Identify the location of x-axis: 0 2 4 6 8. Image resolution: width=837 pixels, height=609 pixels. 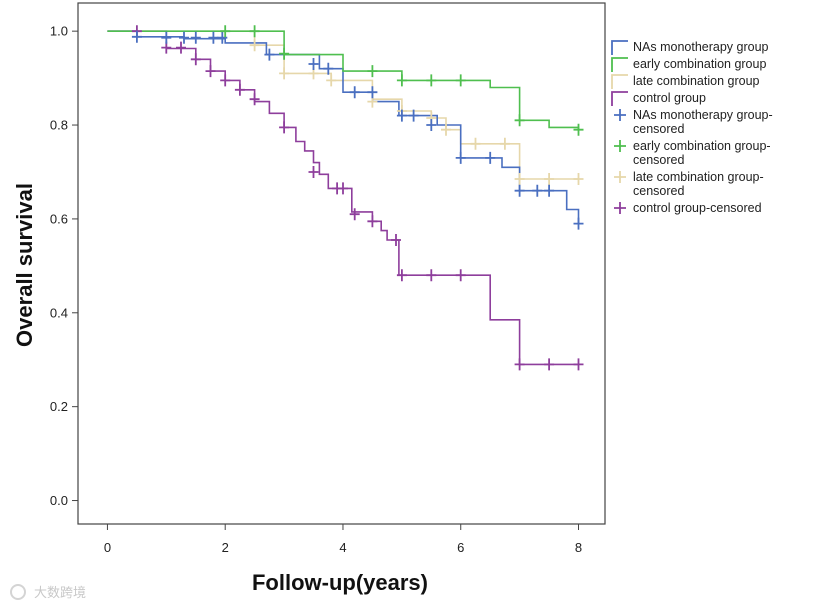
(343, 539).